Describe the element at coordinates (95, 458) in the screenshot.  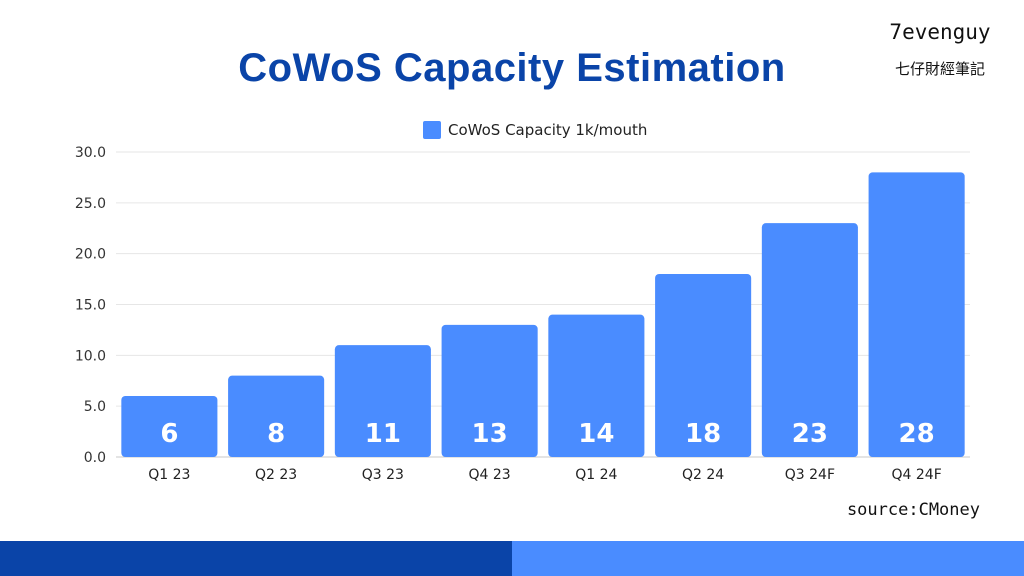
I see `y-tick-label: 0.0` at that location.